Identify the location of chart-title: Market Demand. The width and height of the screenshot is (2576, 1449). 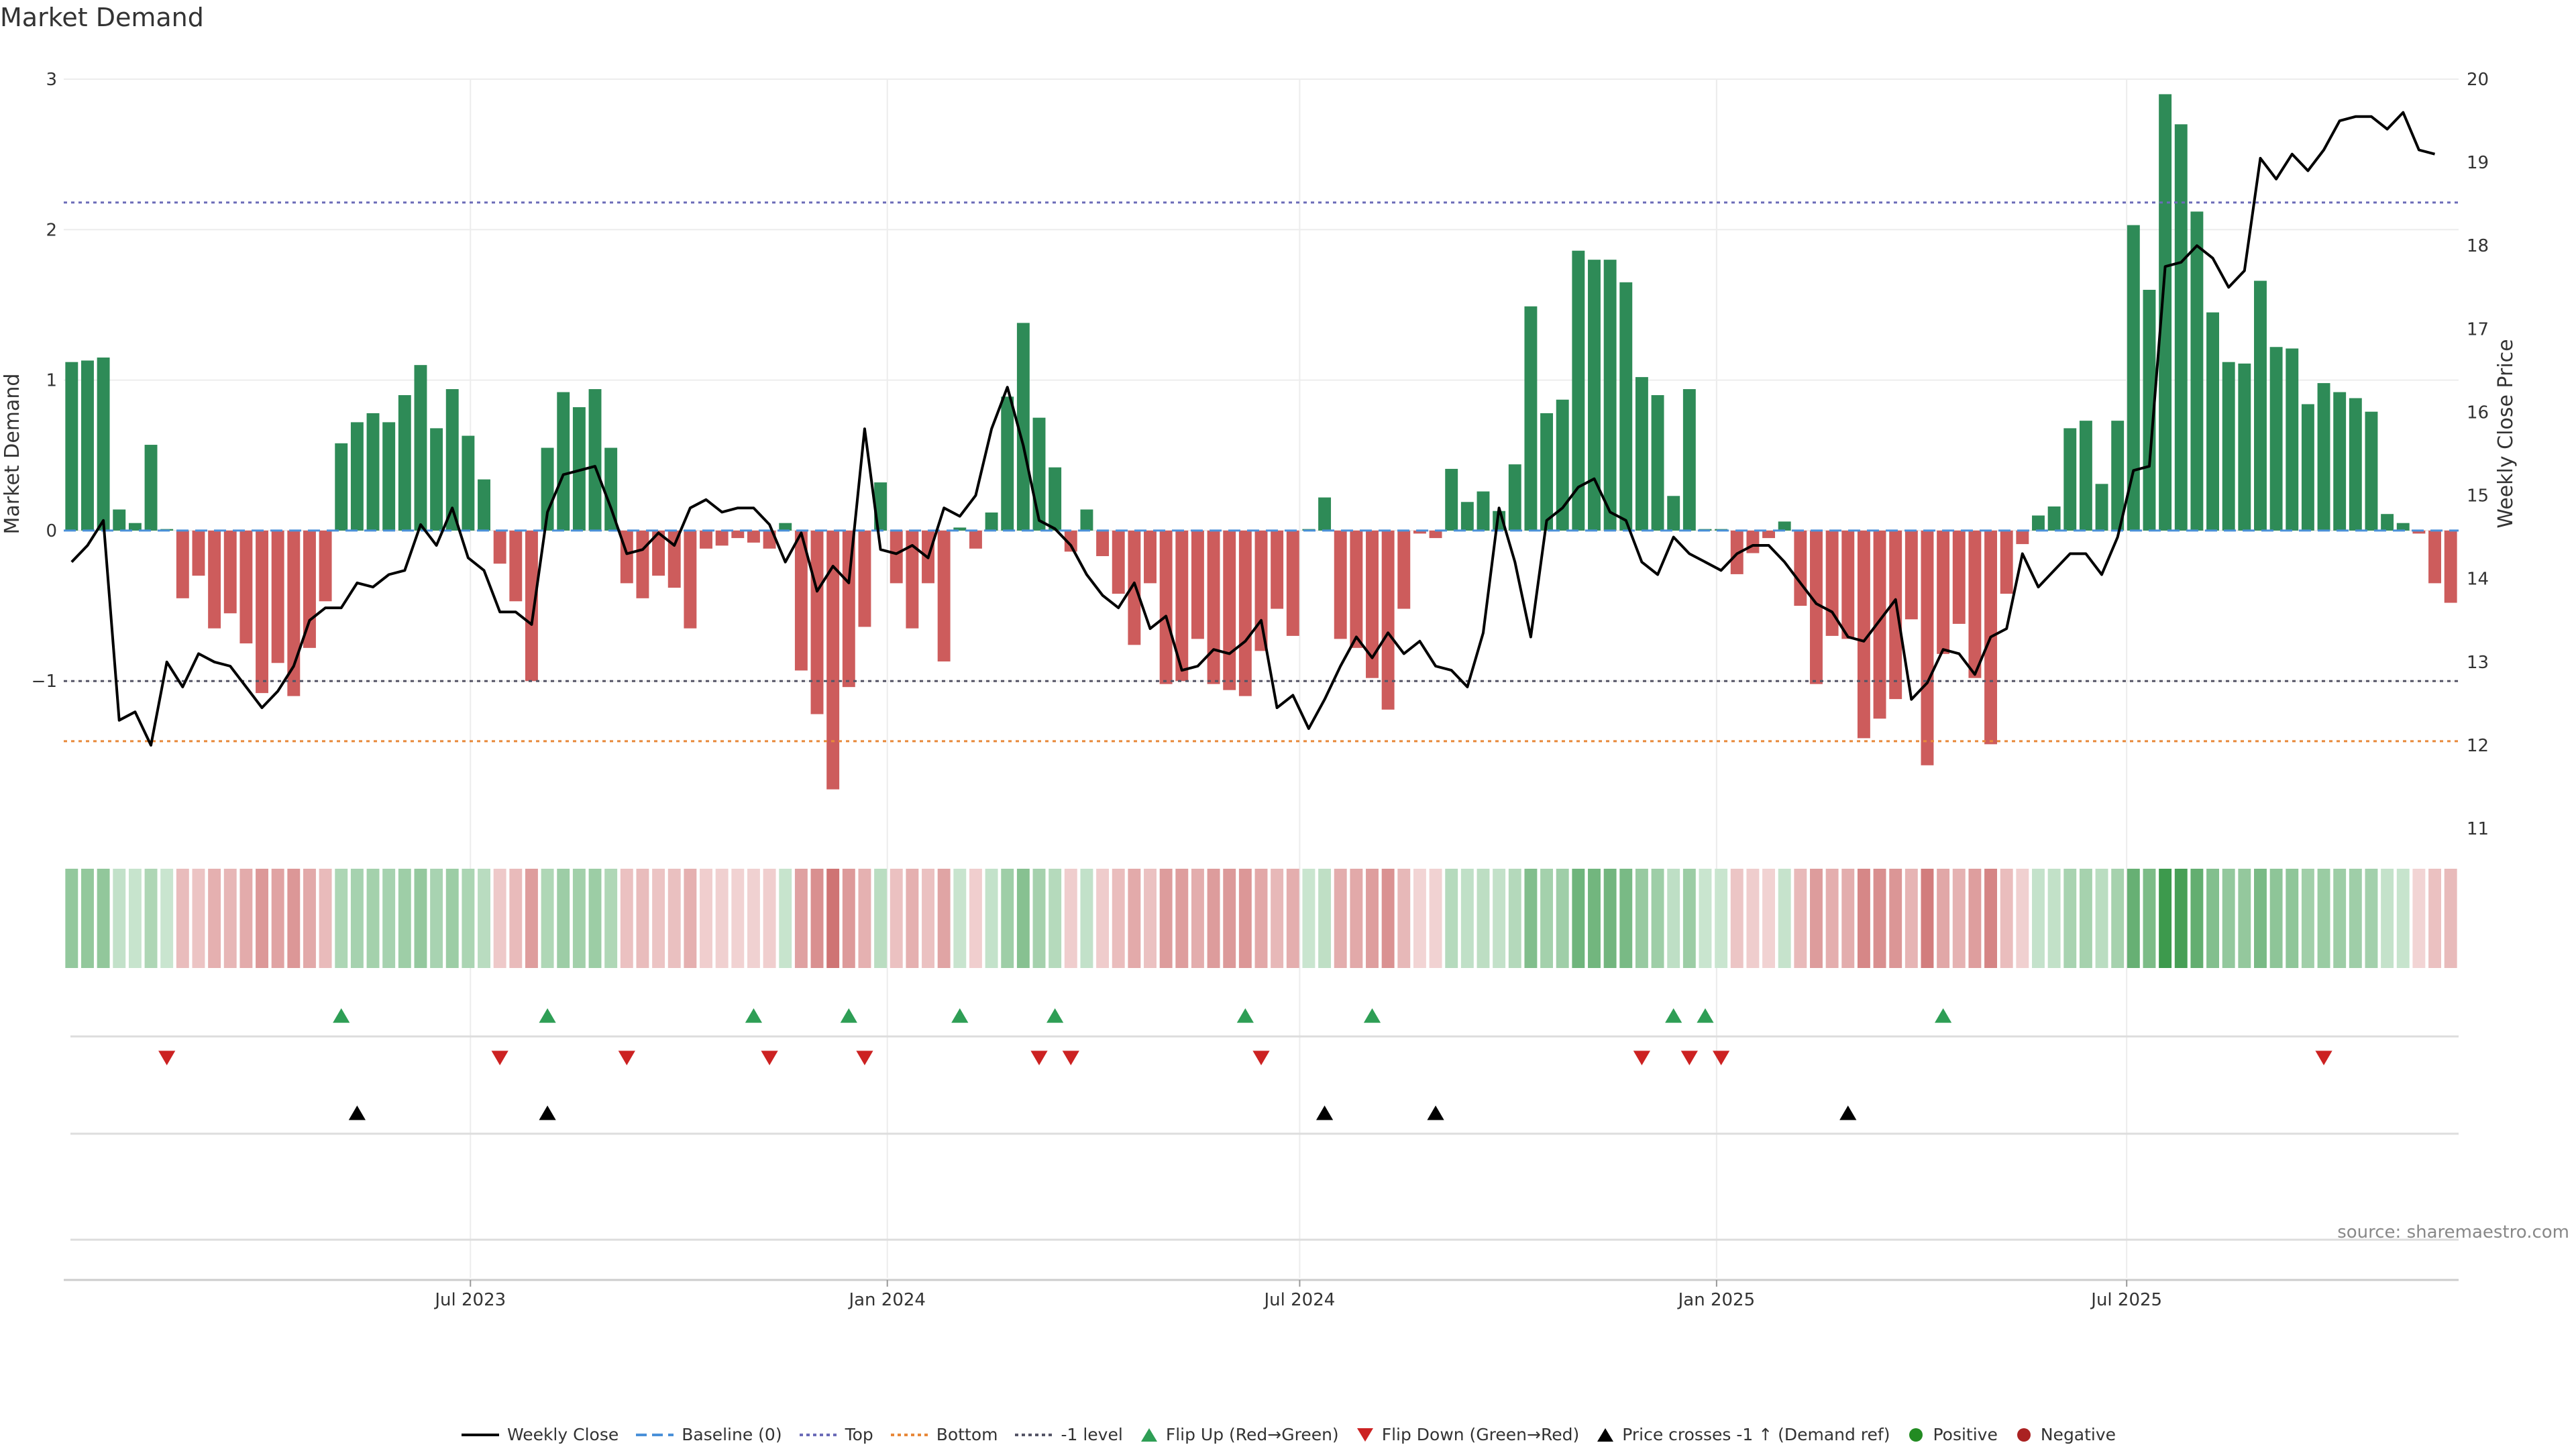
(102, 17).